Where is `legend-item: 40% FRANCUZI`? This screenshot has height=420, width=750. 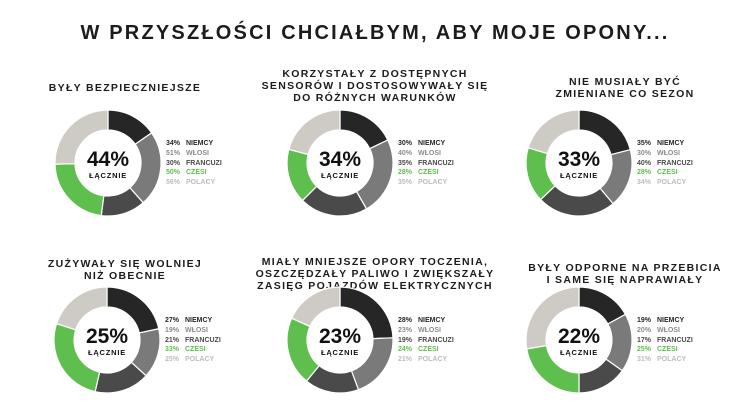 legend-item: 40% FRANCUZI is located at coordinates (665, 164).